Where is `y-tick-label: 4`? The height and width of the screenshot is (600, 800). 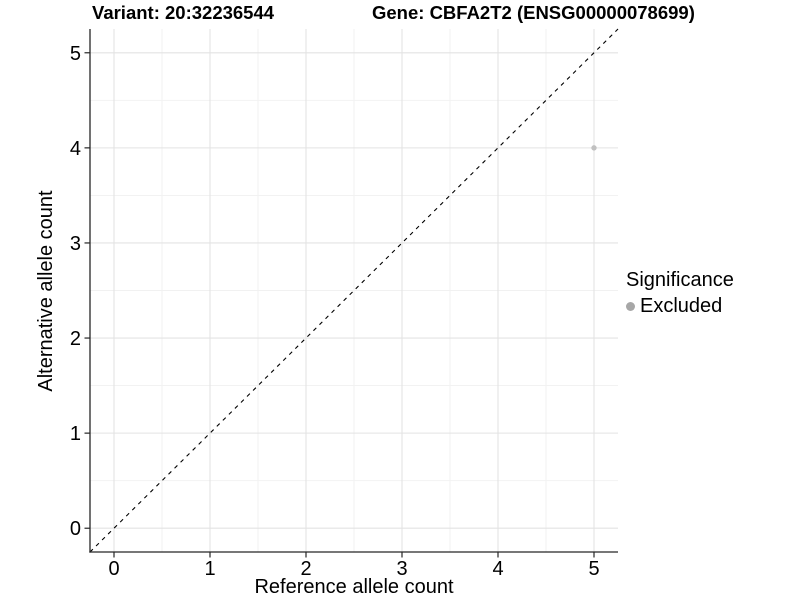 y-tick-label: 4 is located at coordinates (75, 149).